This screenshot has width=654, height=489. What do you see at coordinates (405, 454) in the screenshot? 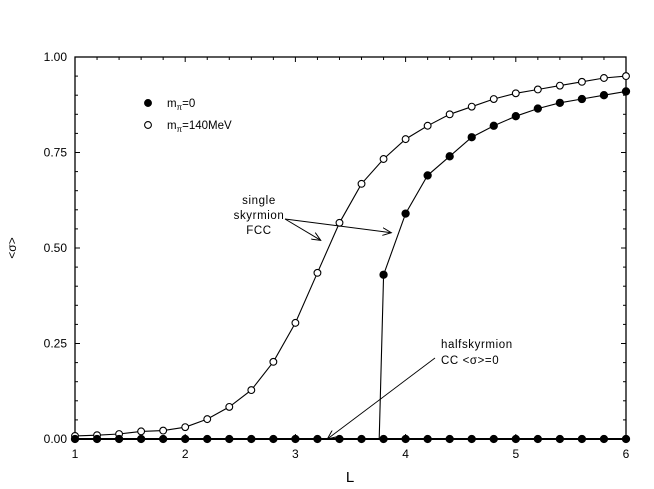
I see `x-tick-label: 4` at bounding box center [405, 454].